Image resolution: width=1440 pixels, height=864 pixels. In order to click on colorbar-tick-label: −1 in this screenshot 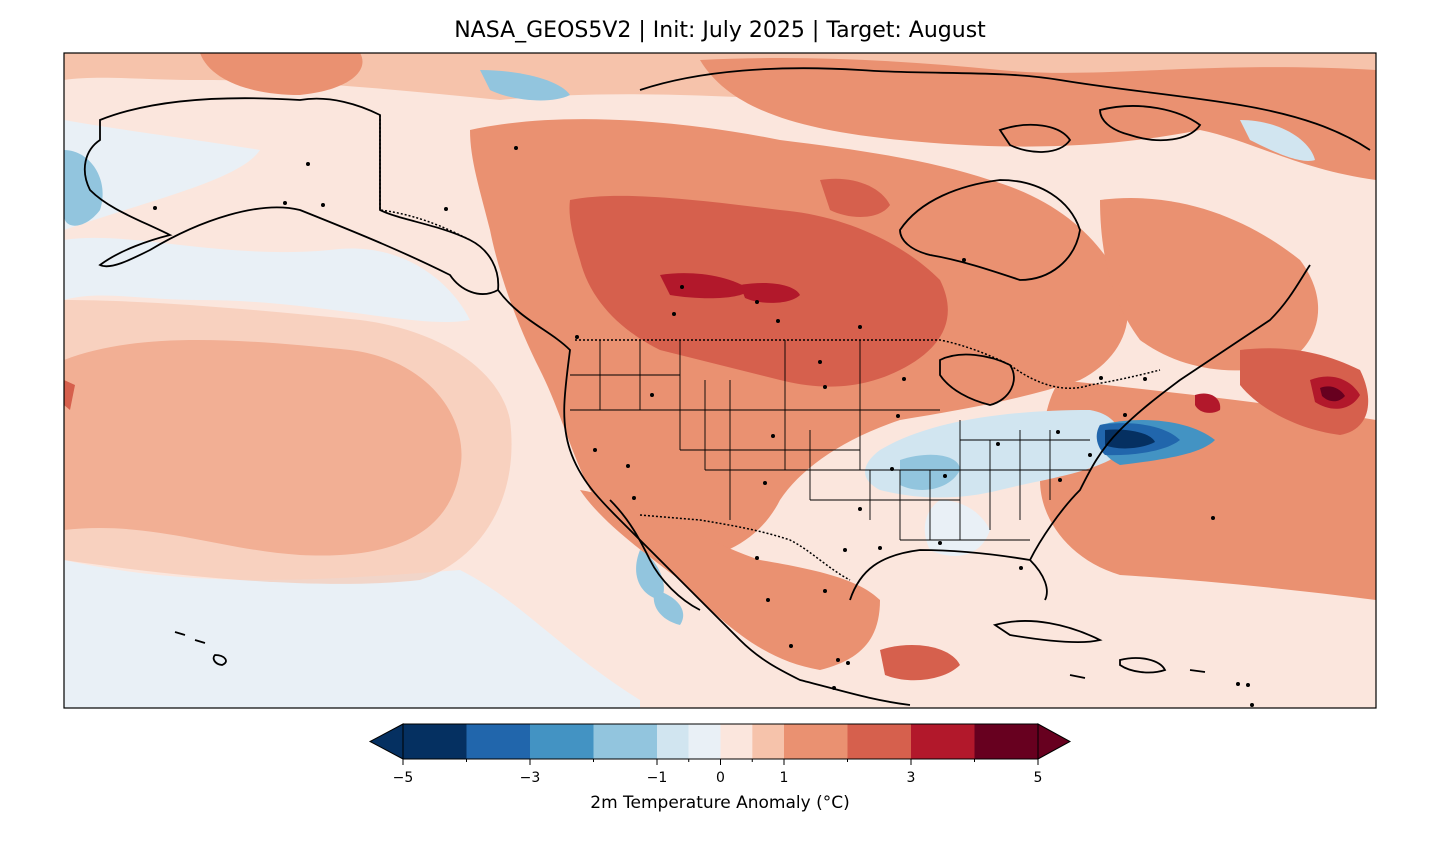, I will do `click(657, 778)`.